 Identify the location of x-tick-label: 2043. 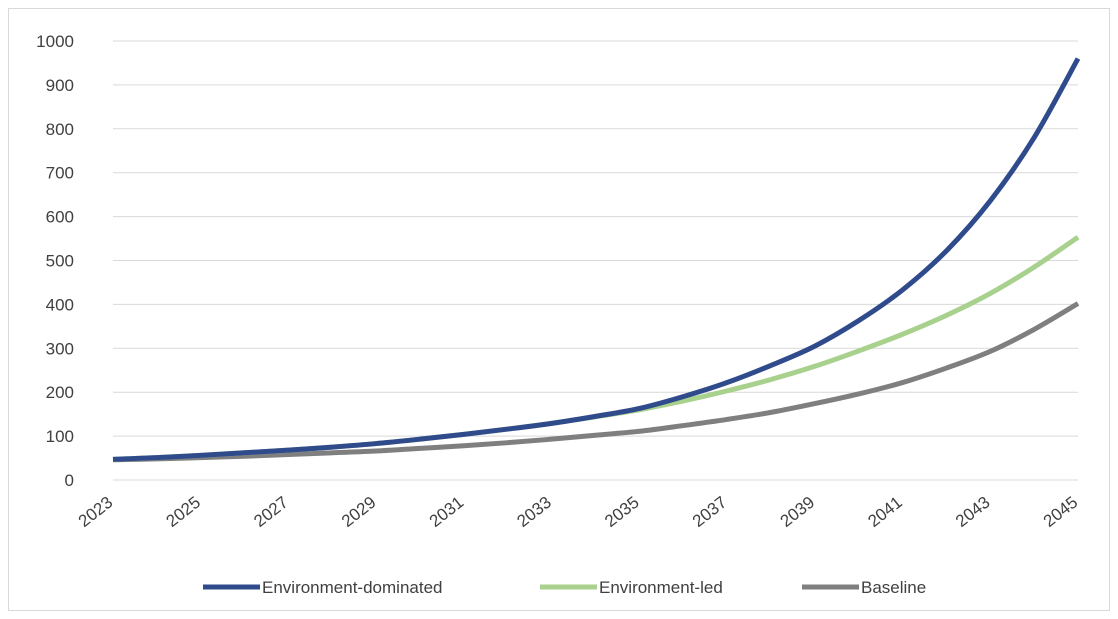
(973, 512).